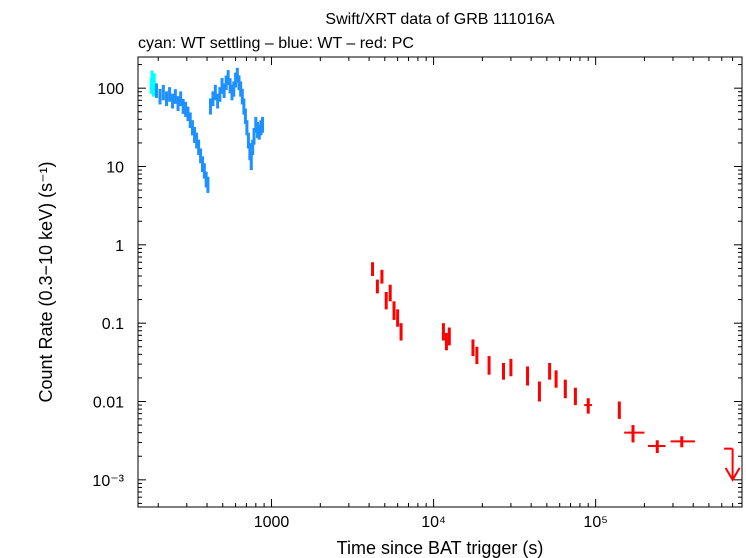  Describe the element at coordinates (119, 246) in the screenshot. I see `y-tick-label: 1` at that location.